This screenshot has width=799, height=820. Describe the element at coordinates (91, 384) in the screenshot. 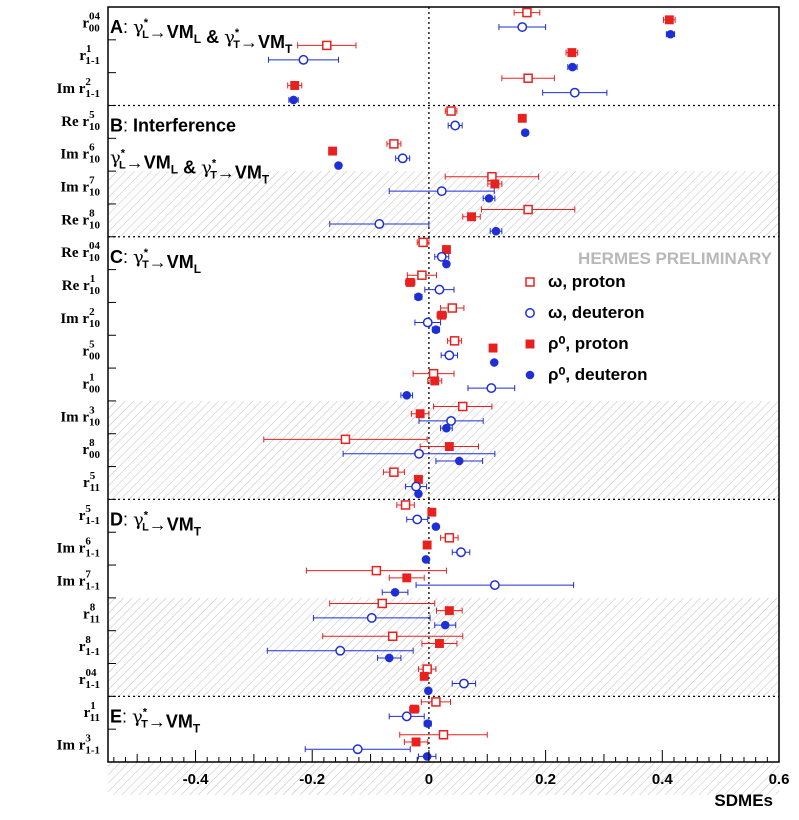

I see `y-label-11: r1 00` at that location.